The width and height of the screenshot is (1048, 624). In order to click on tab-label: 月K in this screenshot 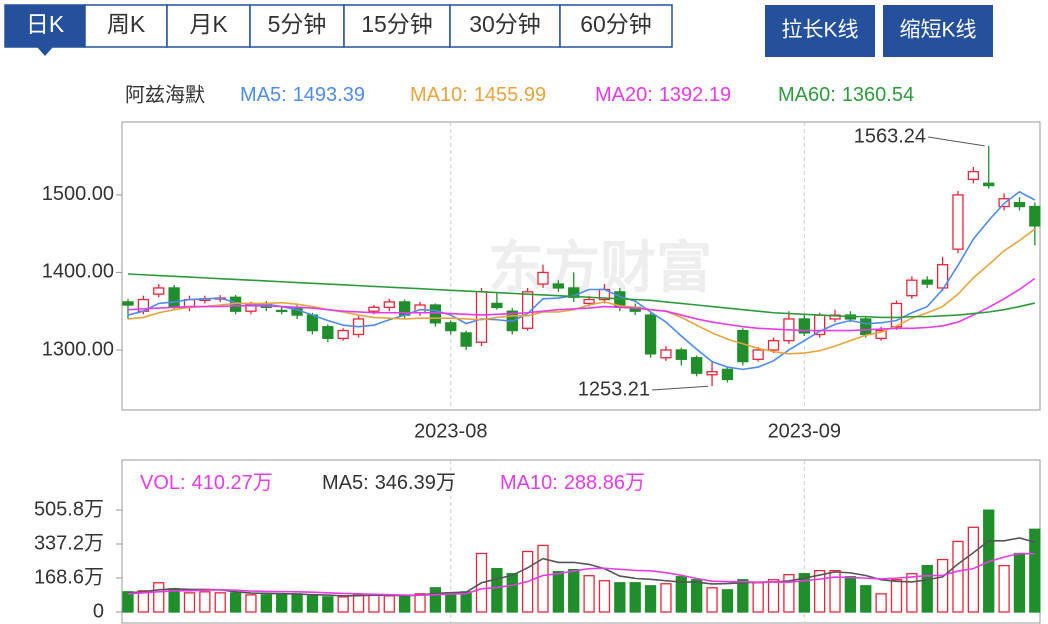, I will do `click(208, 24)`.